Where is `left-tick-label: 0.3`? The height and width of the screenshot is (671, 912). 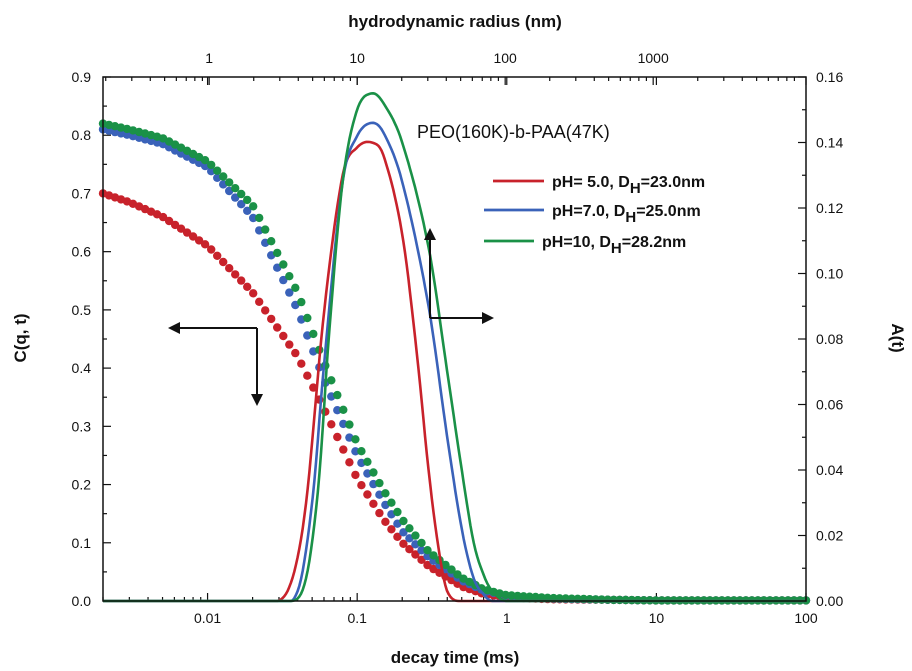
left-tick-label: 0.3 is located at coordinates (82, 426).